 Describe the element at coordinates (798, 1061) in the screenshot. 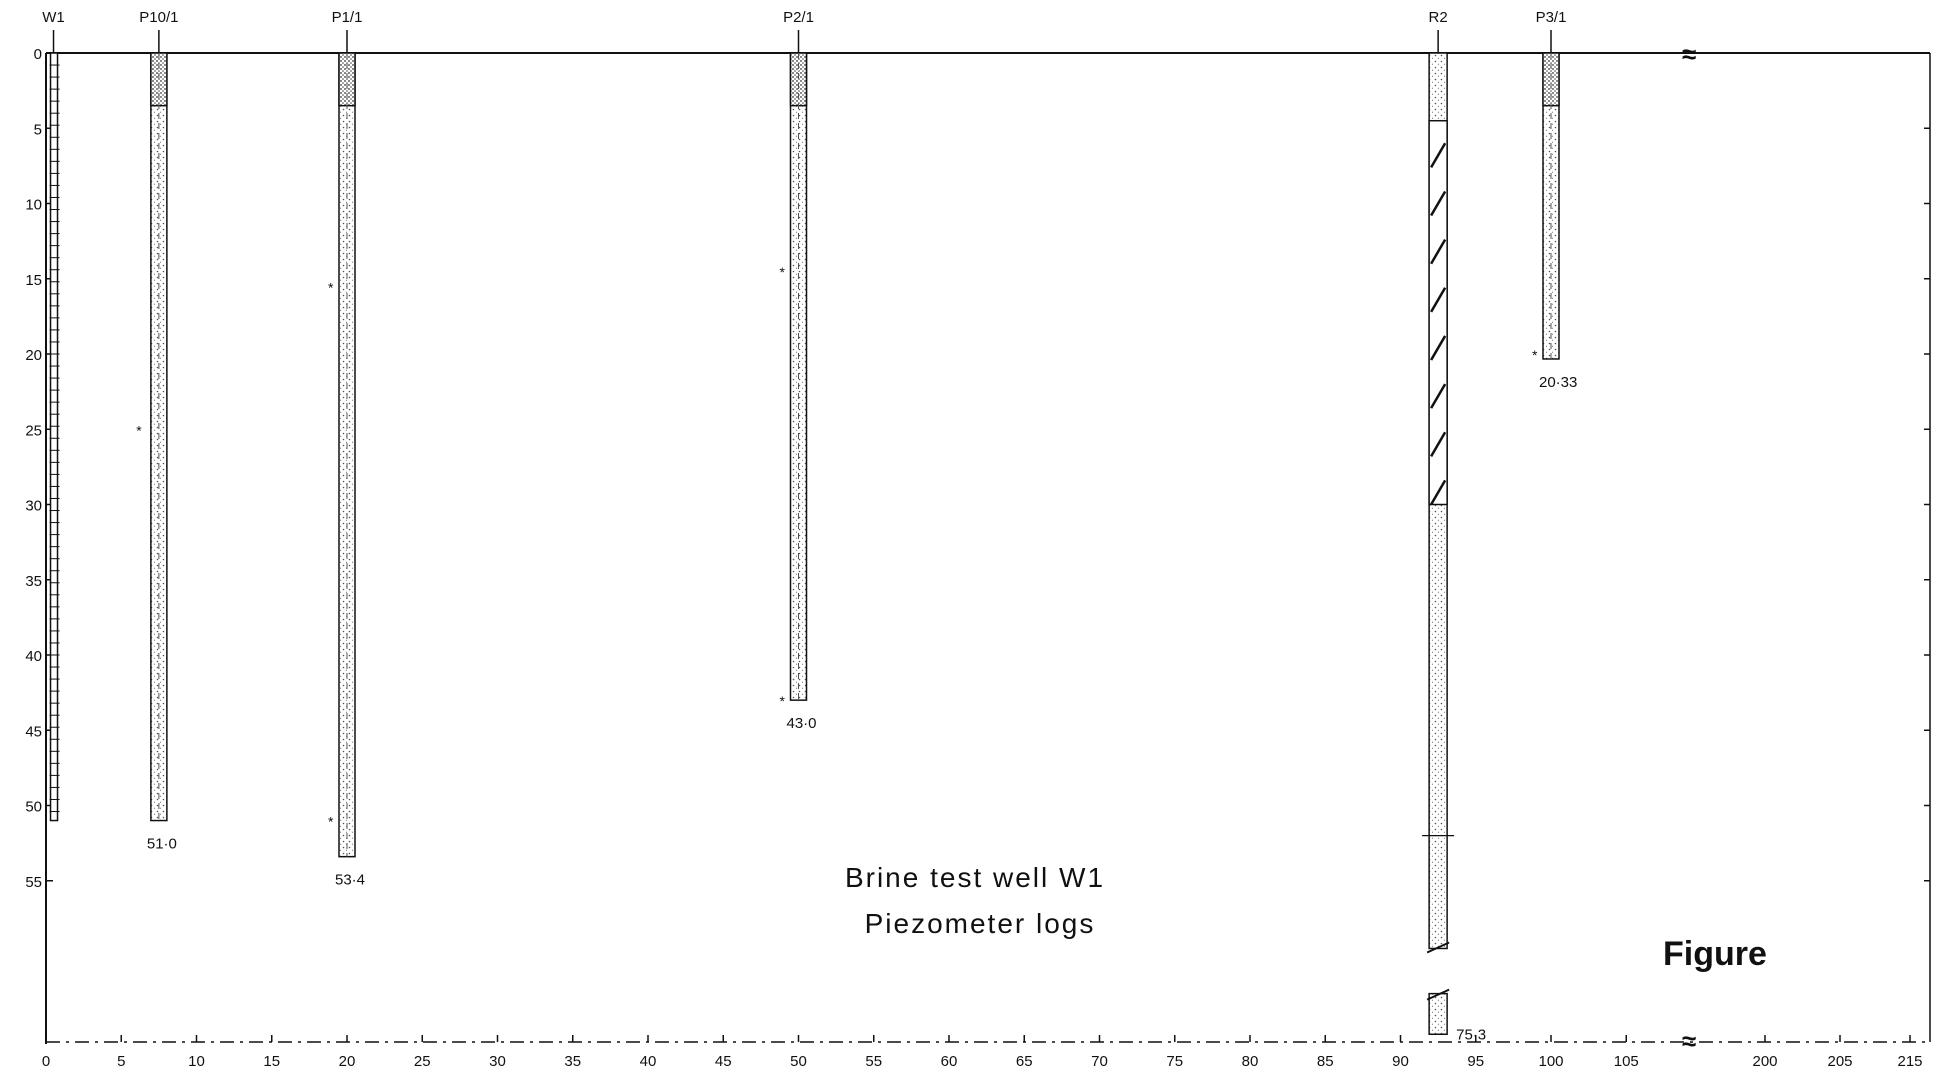

I see `x-tick-label: 50` at that location.